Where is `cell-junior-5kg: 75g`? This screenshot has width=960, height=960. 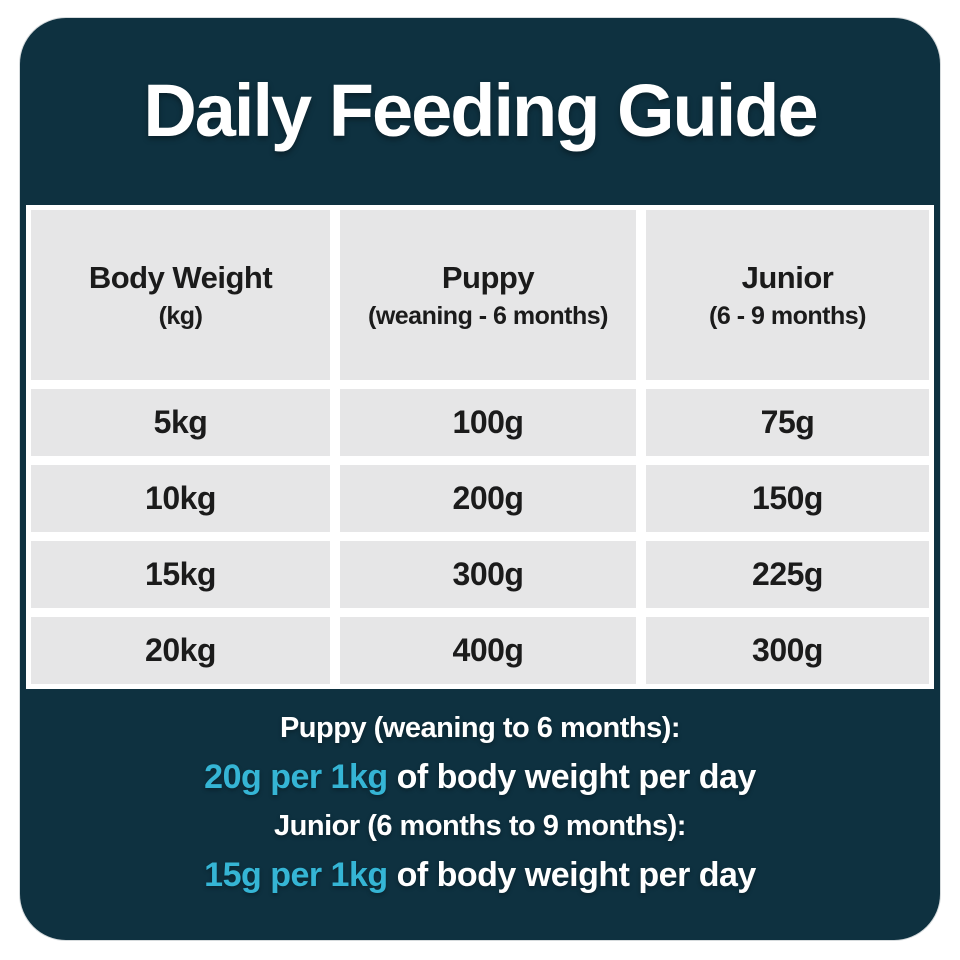 cell-junior-5kg: 75g is located at coordinates (787, 423).